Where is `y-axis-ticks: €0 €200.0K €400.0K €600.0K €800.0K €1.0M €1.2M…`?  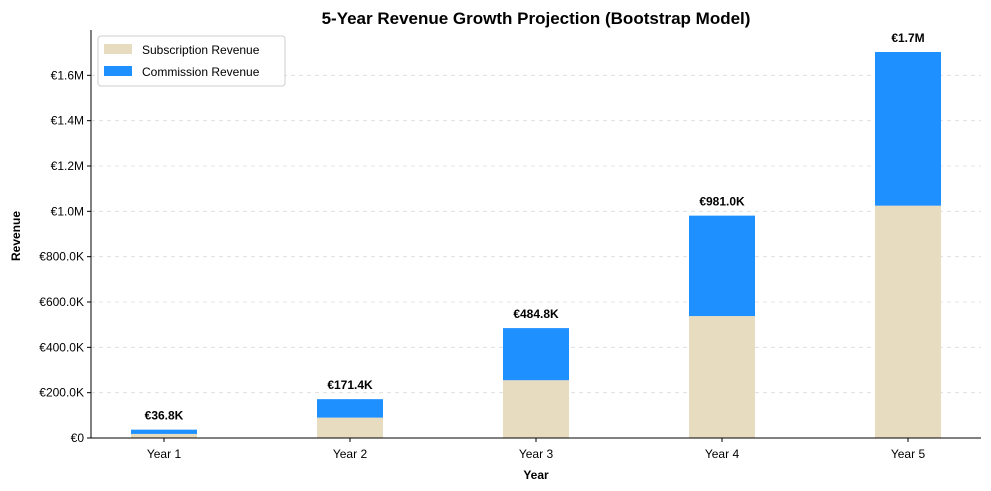
y-axis-ticks: €0 €200.0K €400.0K €600.0K €800.0K €1.0M €1.2M… is located at coordinates (65, 256).